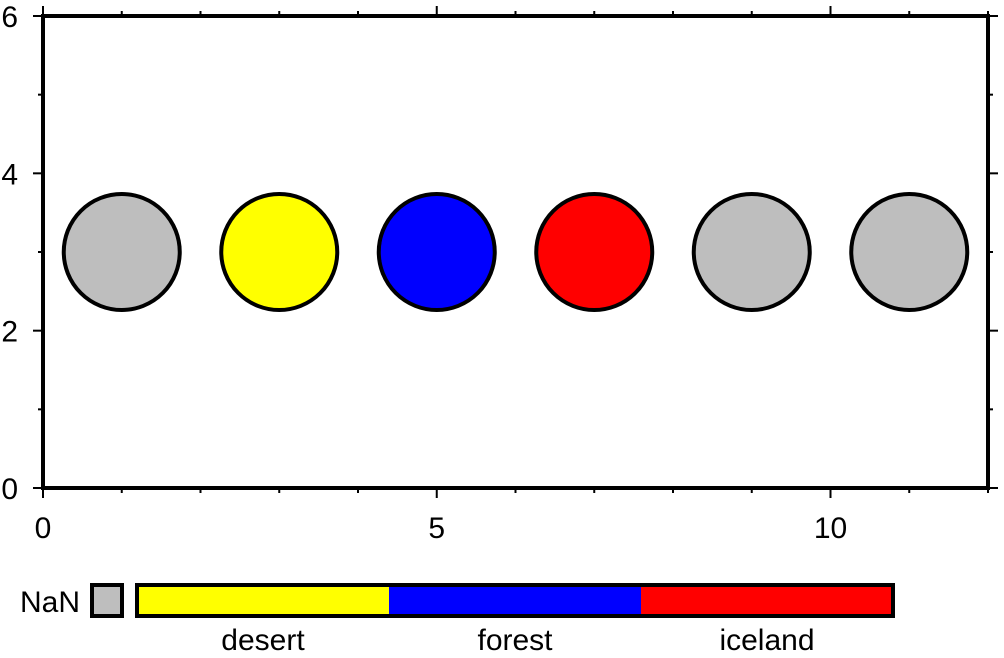  Describe the element at coordinates (9, 332) in the screenshot. I see `y-tick-label: 2` at that location.